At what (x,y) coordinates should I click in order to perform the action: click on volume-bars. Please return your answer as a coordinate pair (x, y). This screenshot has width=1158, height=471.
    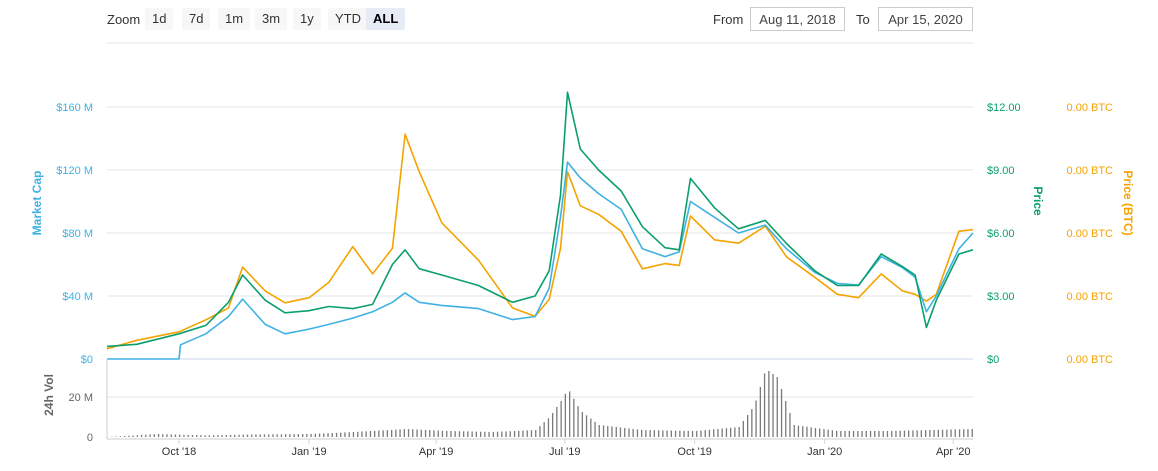
    Looking at the image, I should click on (542, 404).